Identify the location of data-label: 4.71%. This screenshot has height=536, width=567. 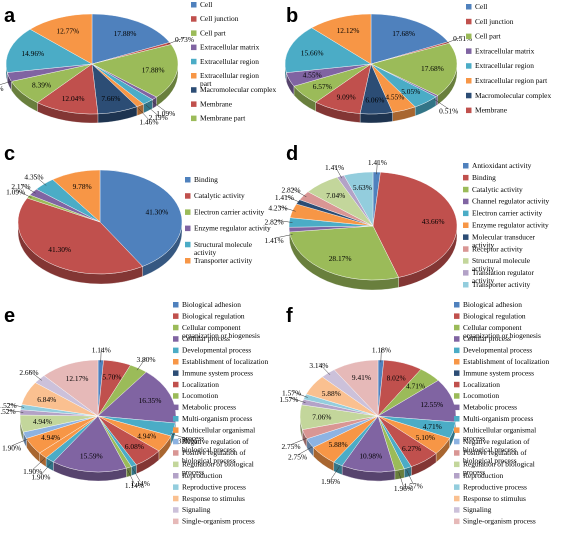
(432, 426).